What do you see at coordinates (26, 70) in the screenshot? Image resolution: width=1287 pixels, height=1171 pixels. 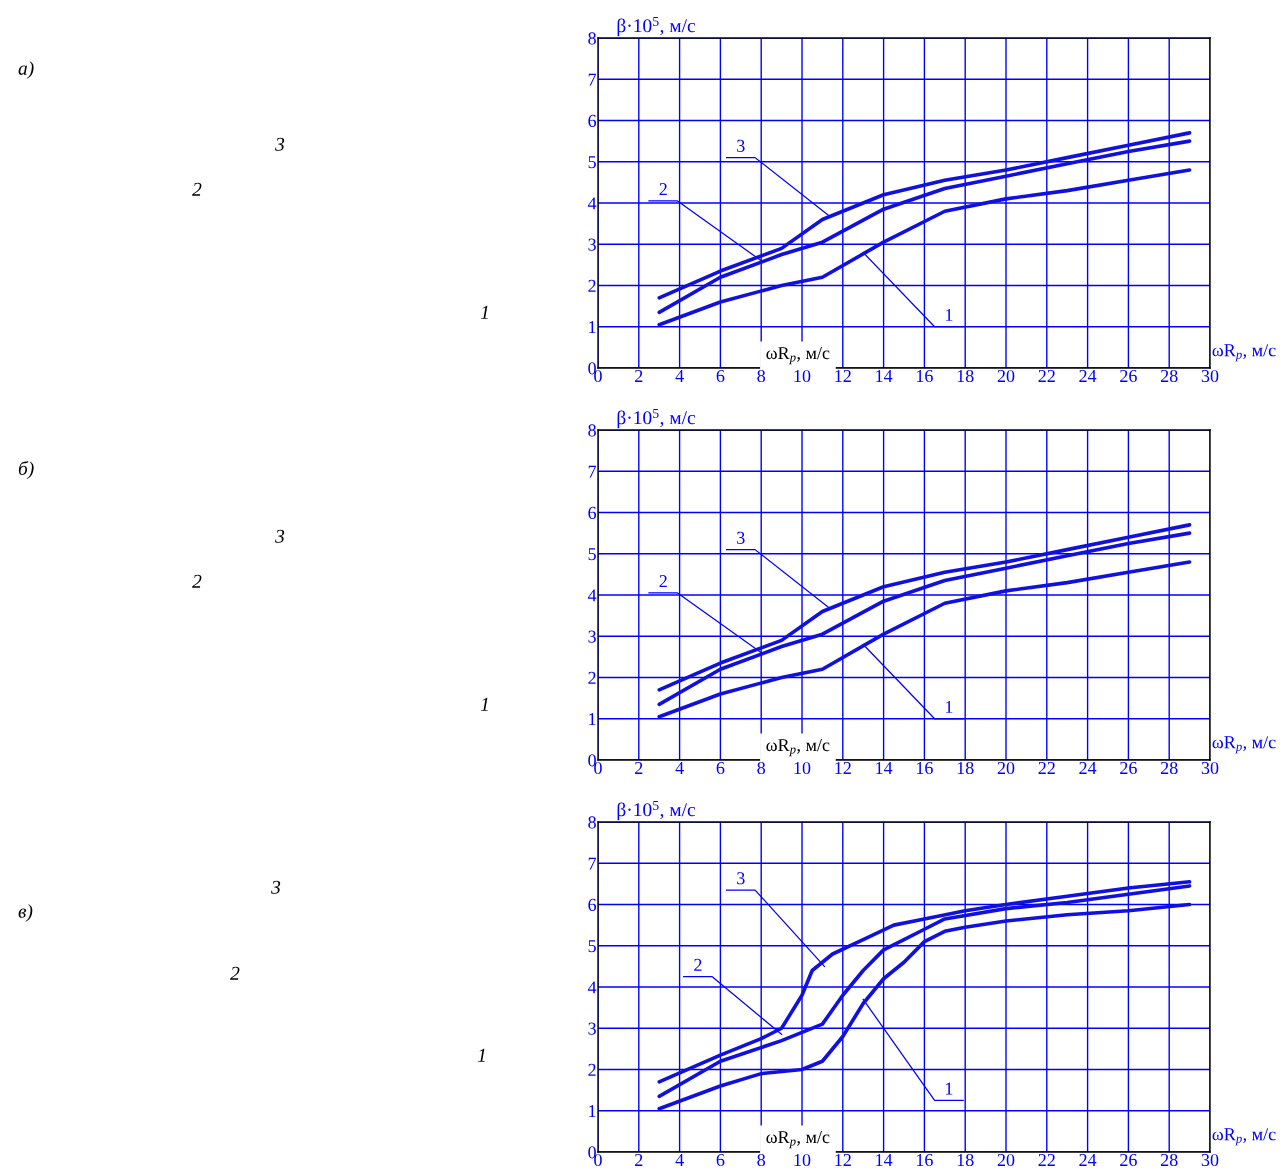 I see `text: а)` at bounding box center [26, 70].